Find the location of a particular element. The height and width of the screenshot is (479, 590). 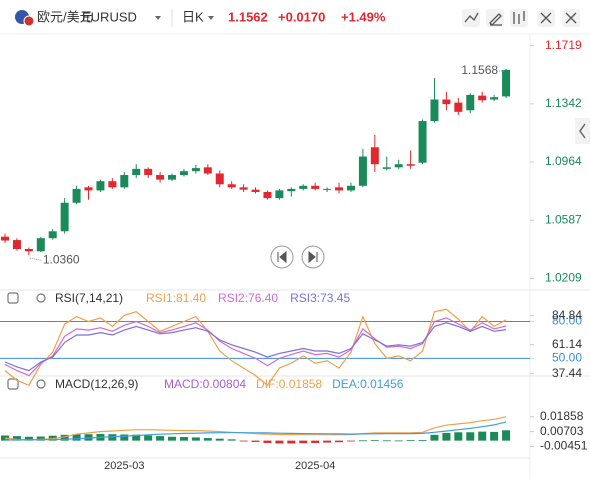

legend-entry: DEA:0.01456 is located at coordinates (368, 384).